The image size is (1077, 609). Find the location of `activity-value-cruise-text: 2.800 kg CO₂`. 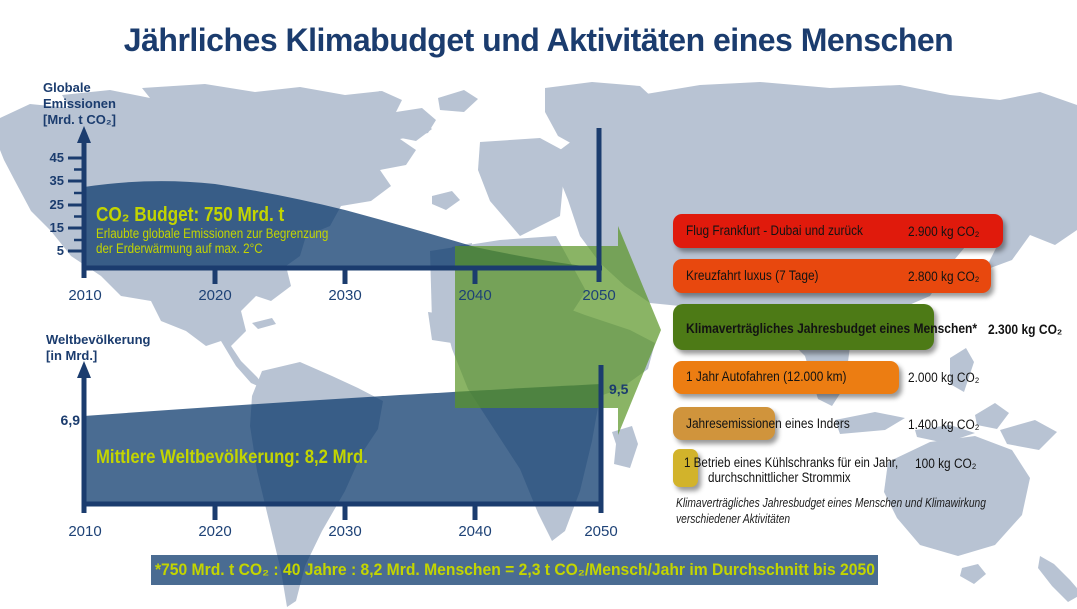

activity-value-cruise-text: 2.800 kg CO₂ is located at coordinates (944, 276).